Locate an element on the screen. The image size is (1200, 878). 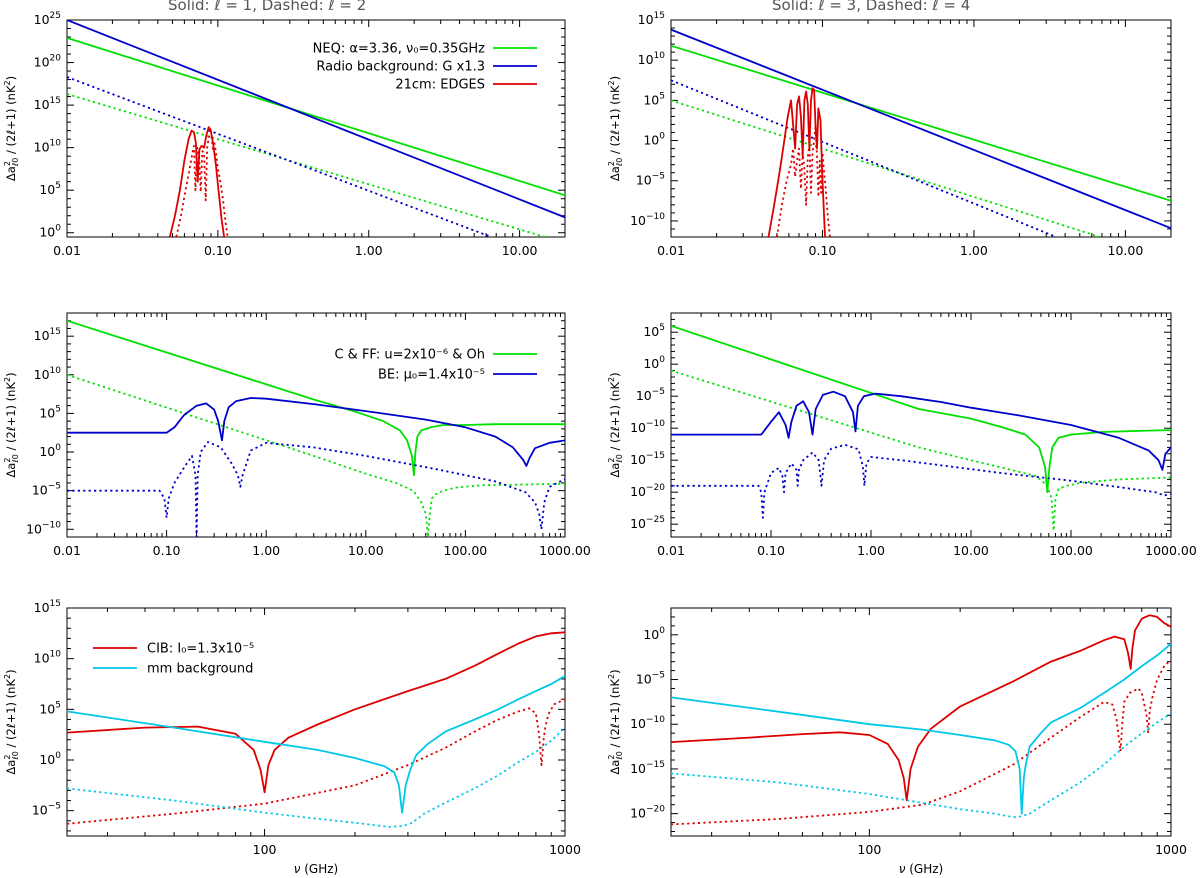
legend-entry: CIB: I₀=1.3x10⁻⁵ is located at coordinates (173, 649).